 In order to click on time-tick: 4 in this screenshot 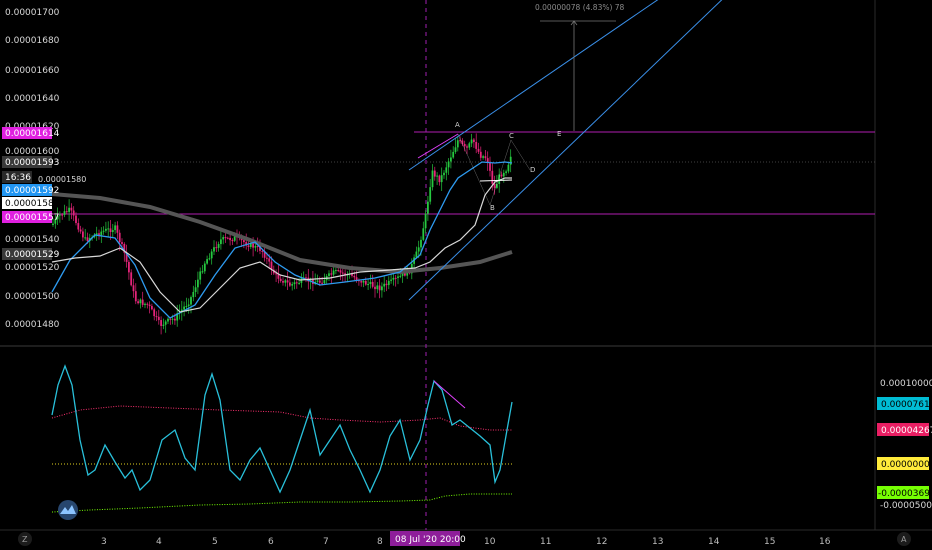, I will do `click(159, 542)`.